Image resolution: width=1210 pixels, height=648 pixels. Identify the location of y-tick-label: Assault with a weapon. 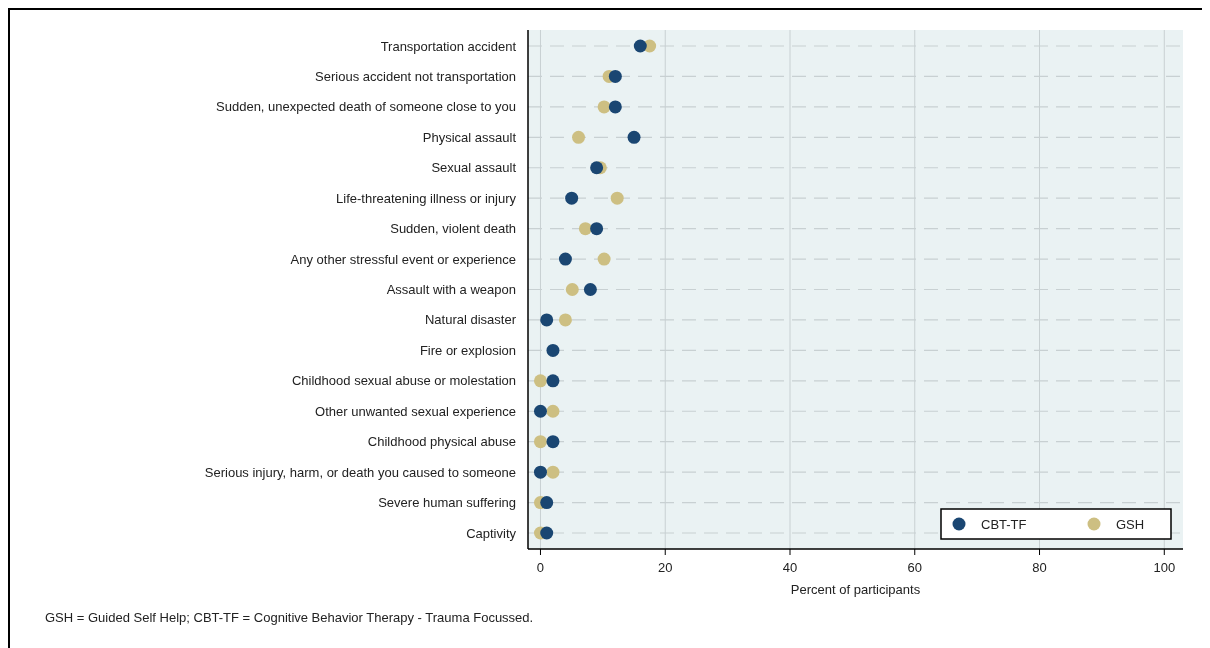
(451, 289).